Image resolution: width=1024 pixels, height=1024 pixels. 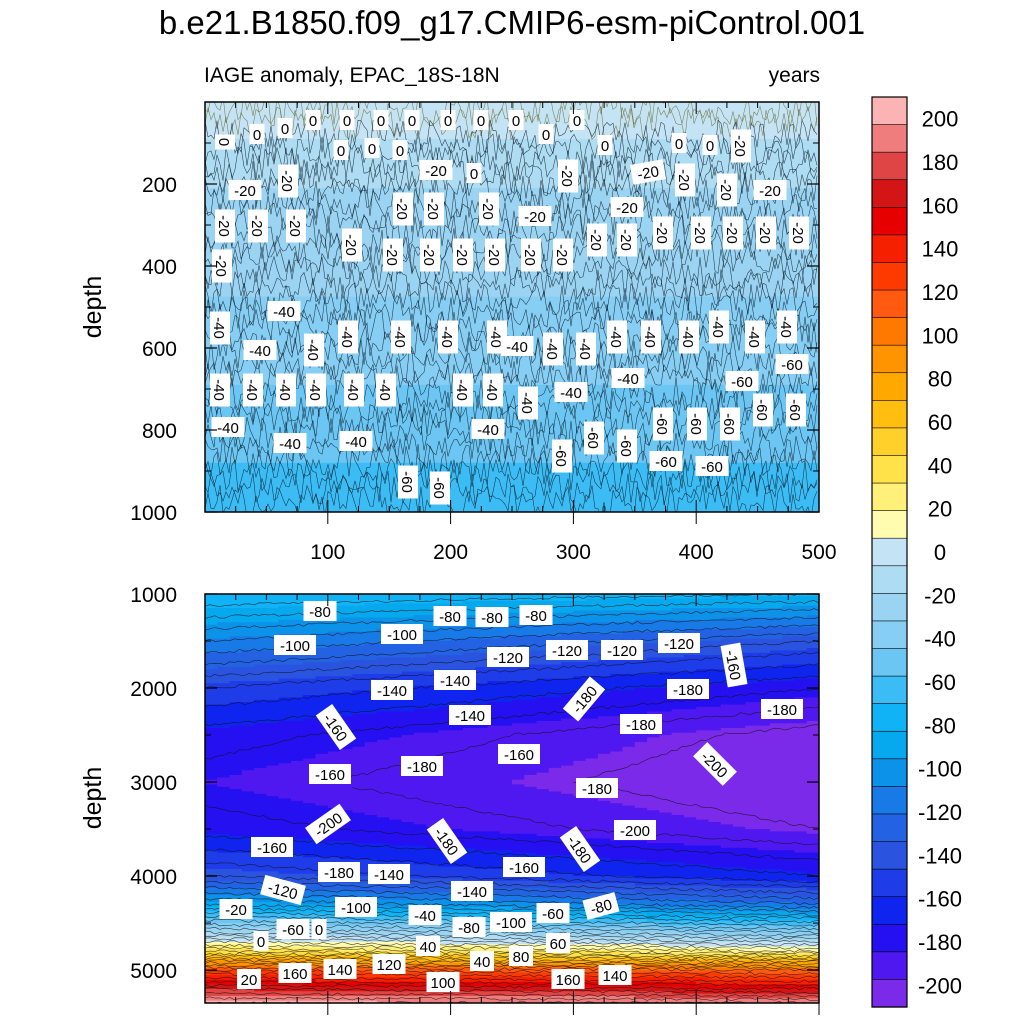 What do you see at coordinates (592, 438) in the screenshot?
I see `contour-label-text: -60` at bounding box center [592, 438].